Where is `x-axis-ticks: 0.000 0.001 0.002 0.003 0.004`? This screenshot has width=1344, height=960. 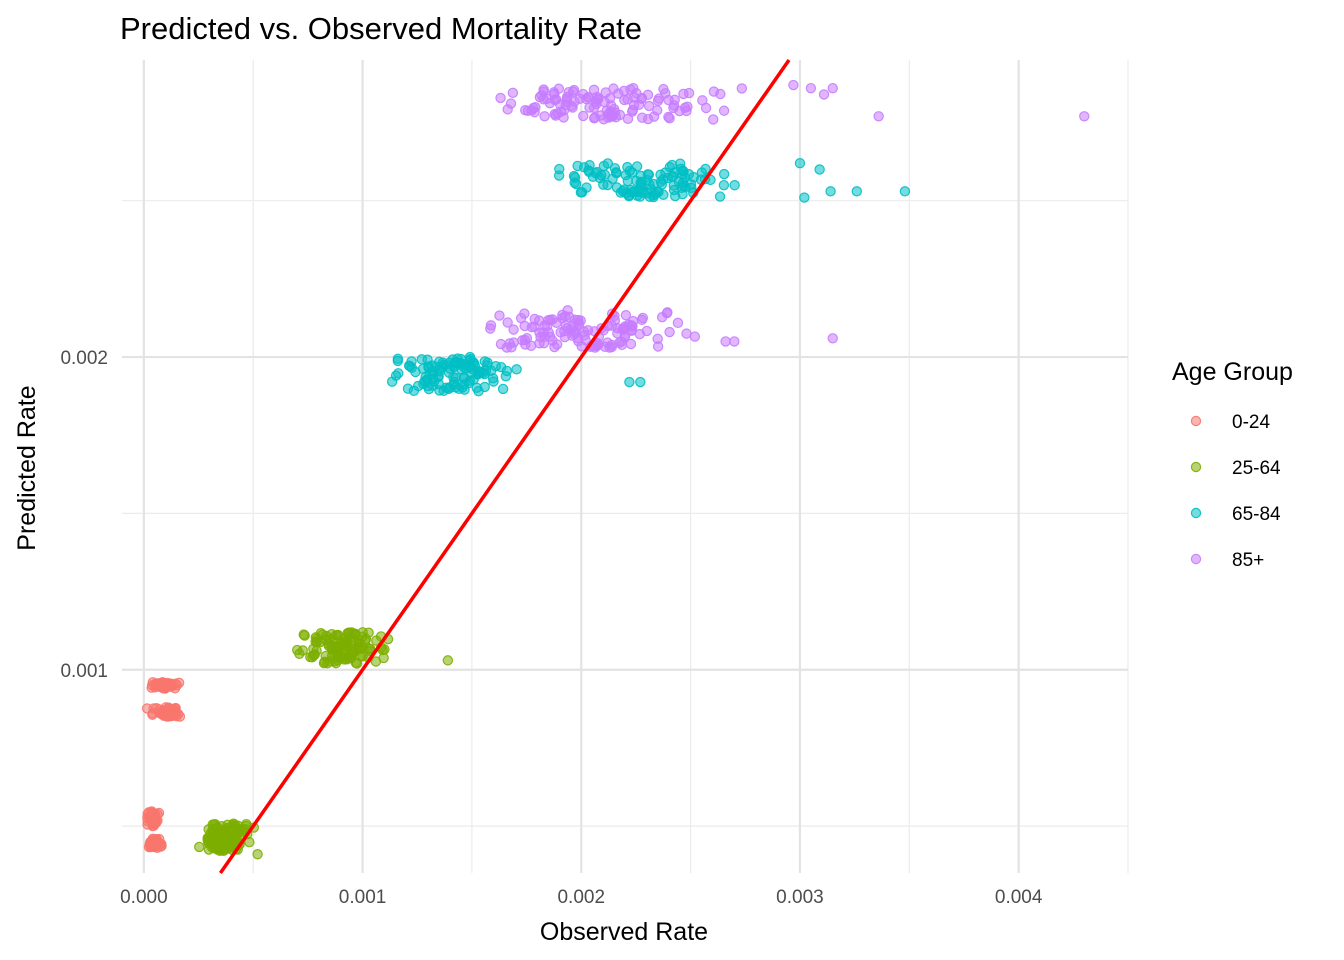
x-axis-ticks: 0.000 0.001 0.002 0.003 0.004 is located at coordinates (581, 897).